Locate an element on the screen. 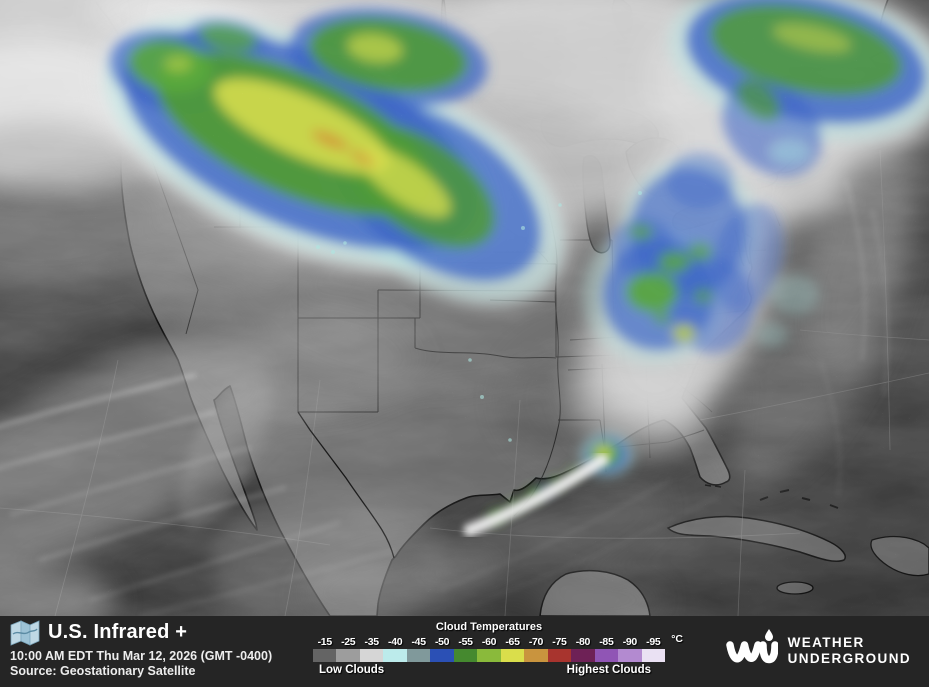 The height and width of the screenshot is (687, 929). brand-area: WEATHER UNDERGROUND is located at coordinates (818, 651).